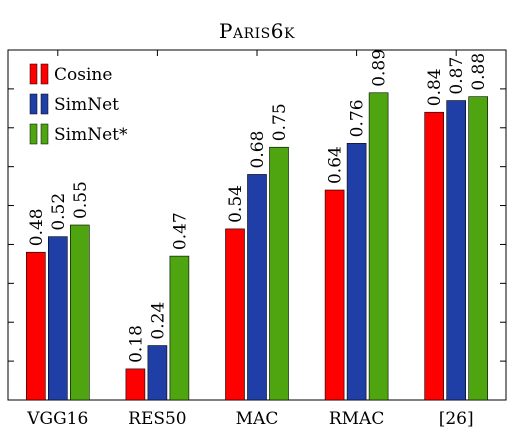 This screenshot has height=444, width=510. I want to click on data-label: 0.52, so click(59, 212).